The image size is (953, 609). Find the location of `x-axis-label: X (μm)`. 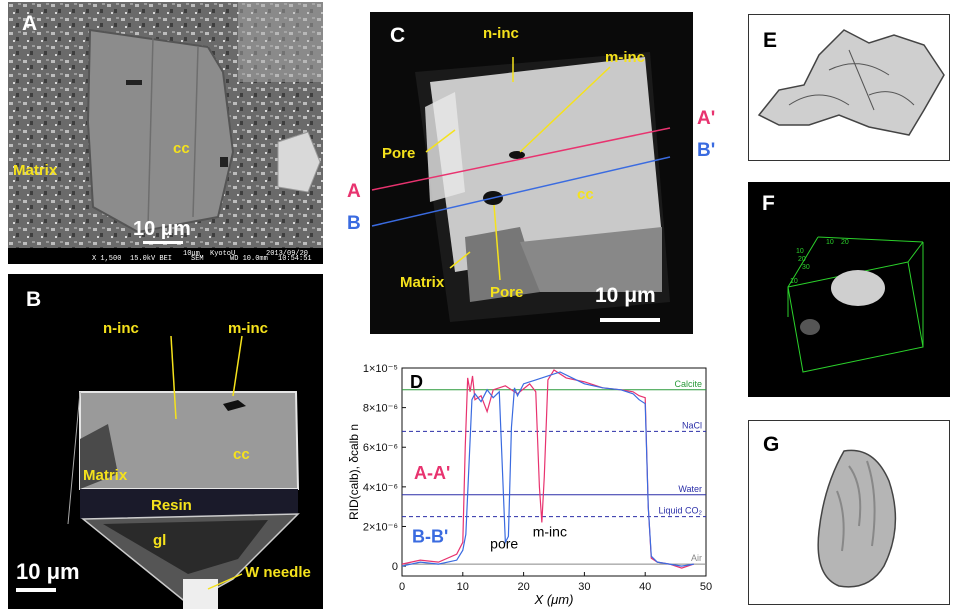

x-axis-label: X (μm) is located at coordinates (554, 599).